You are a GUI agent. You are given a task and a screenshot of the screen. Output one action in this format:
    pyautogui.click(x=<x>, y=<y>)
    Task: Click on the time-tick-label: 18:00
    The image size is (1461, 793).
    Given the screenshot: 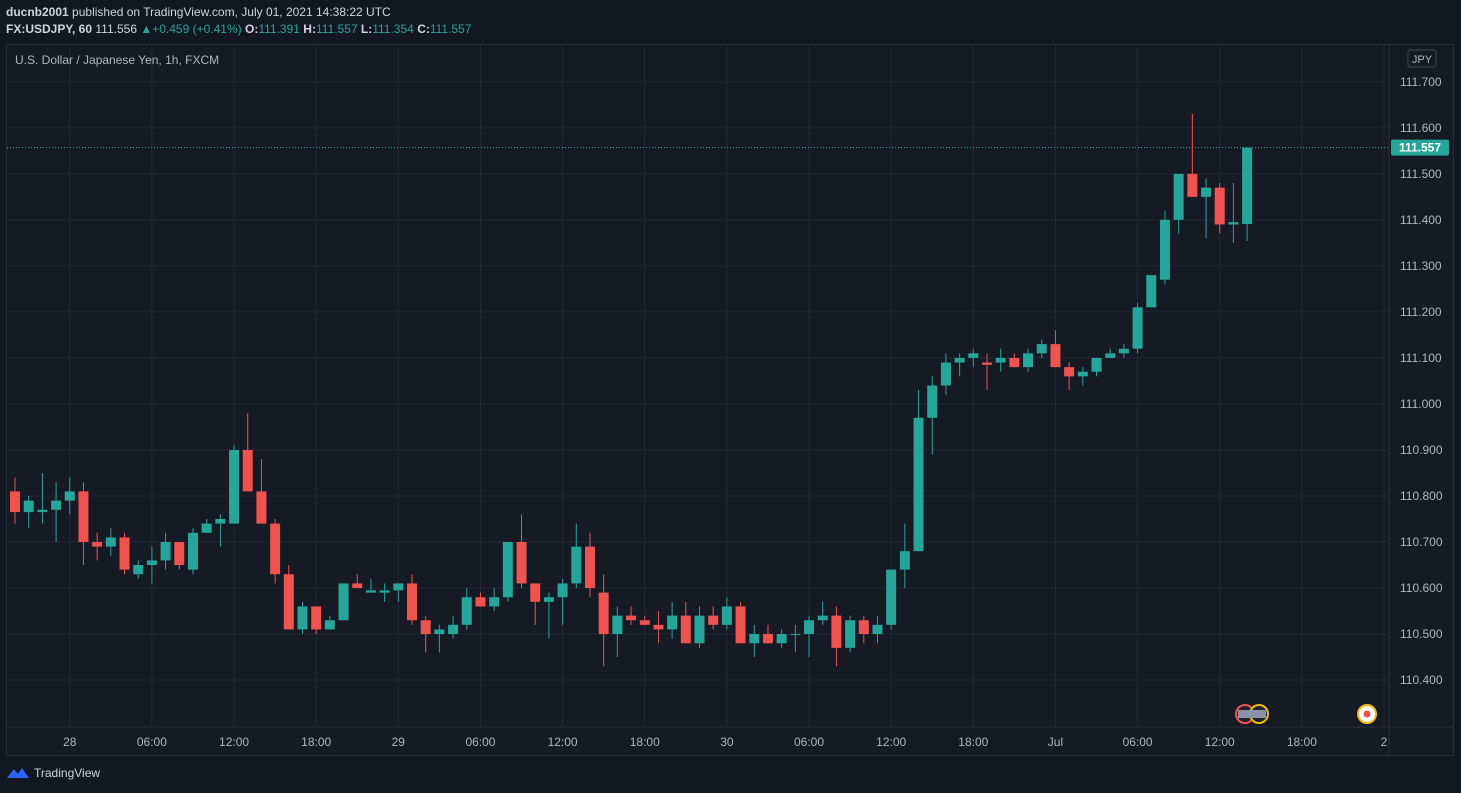 What is the action you would take?
    pyautogui.click(x=1302, y=742)
    